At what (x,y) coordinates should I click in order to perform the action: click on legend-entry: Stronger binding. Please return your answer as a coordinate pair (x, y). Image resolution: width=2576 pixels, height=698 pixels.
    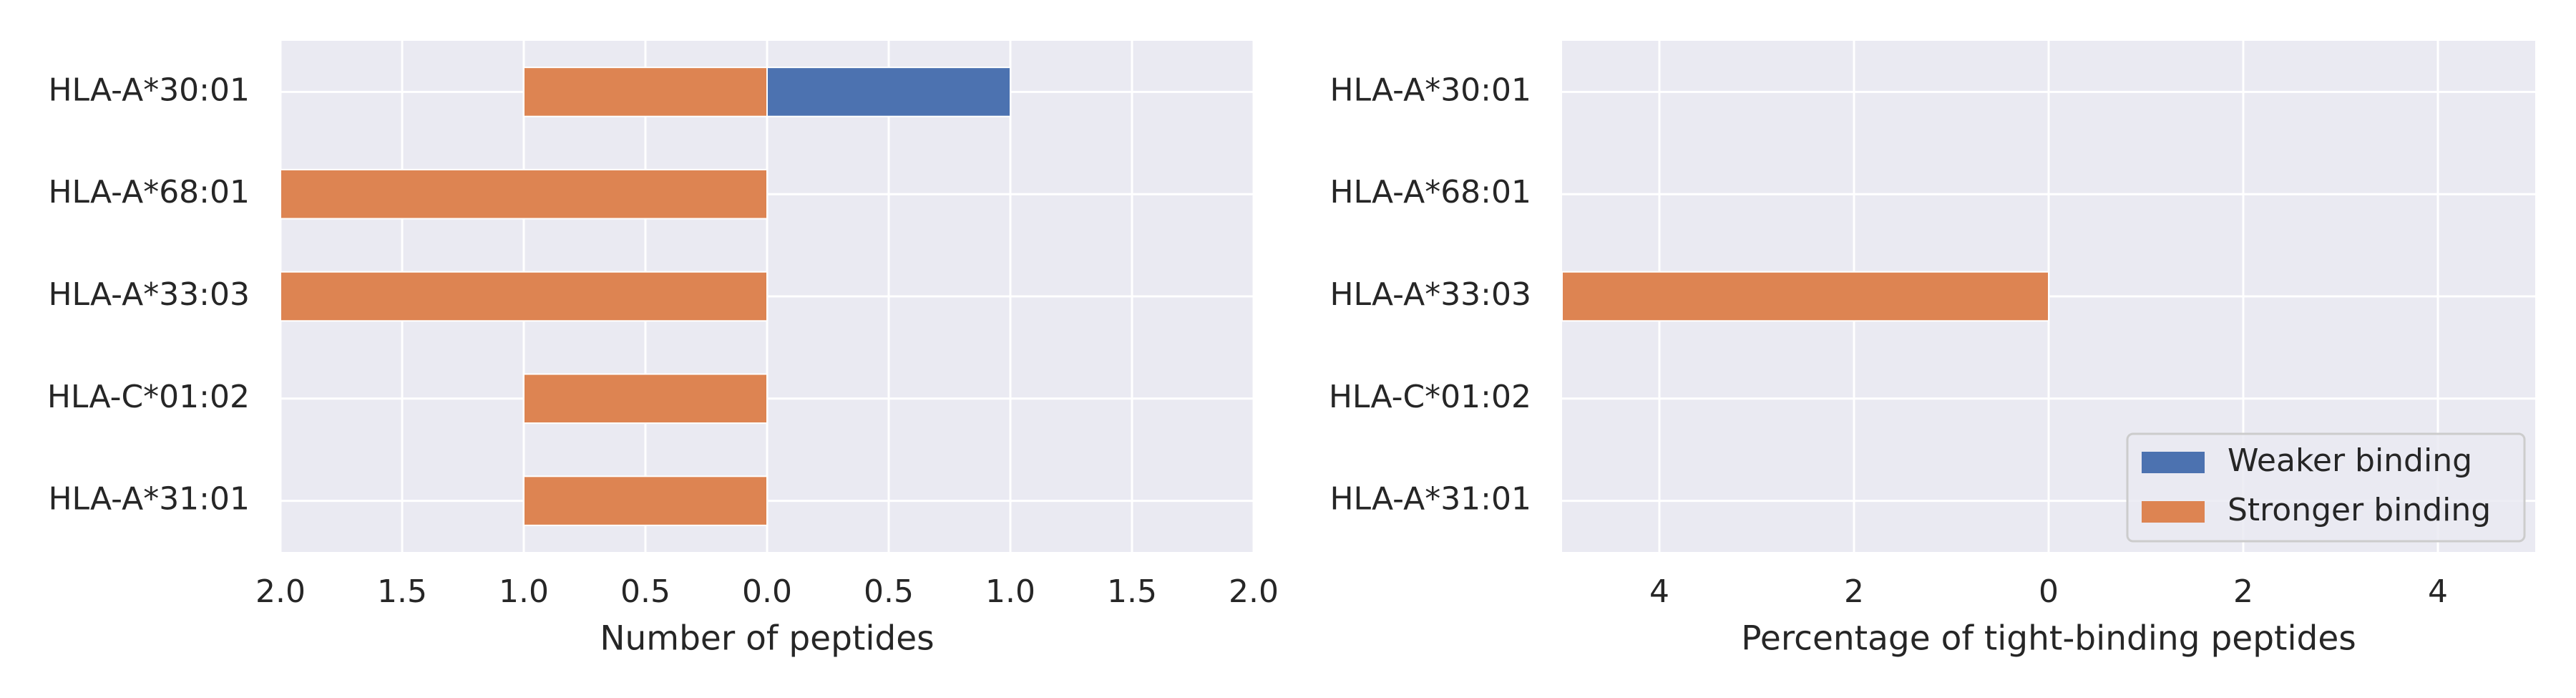
    Looking at the image, I should click on (2359, 510).